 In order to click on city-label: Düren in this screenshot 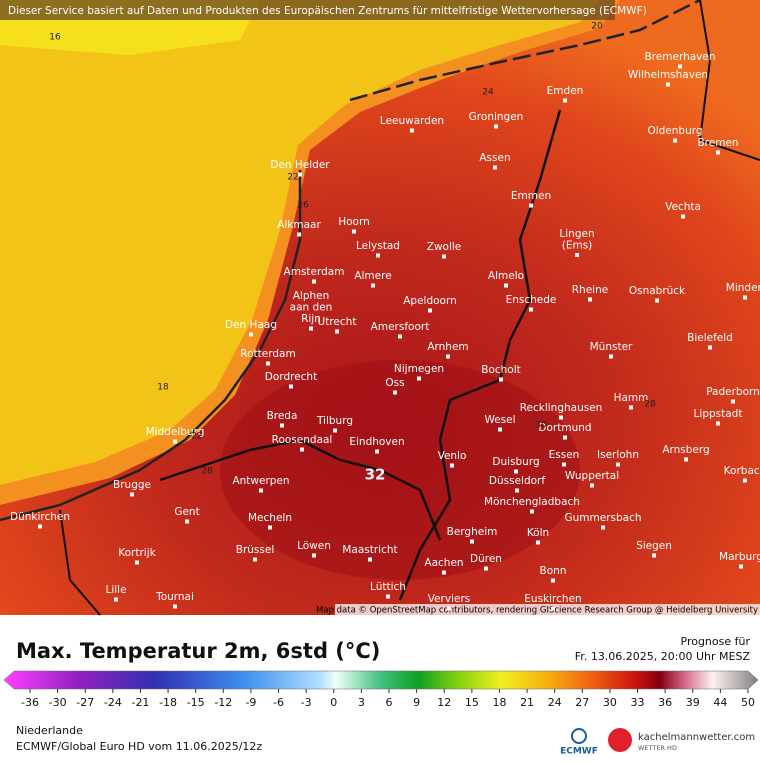, I will do `click(486, 559)`.